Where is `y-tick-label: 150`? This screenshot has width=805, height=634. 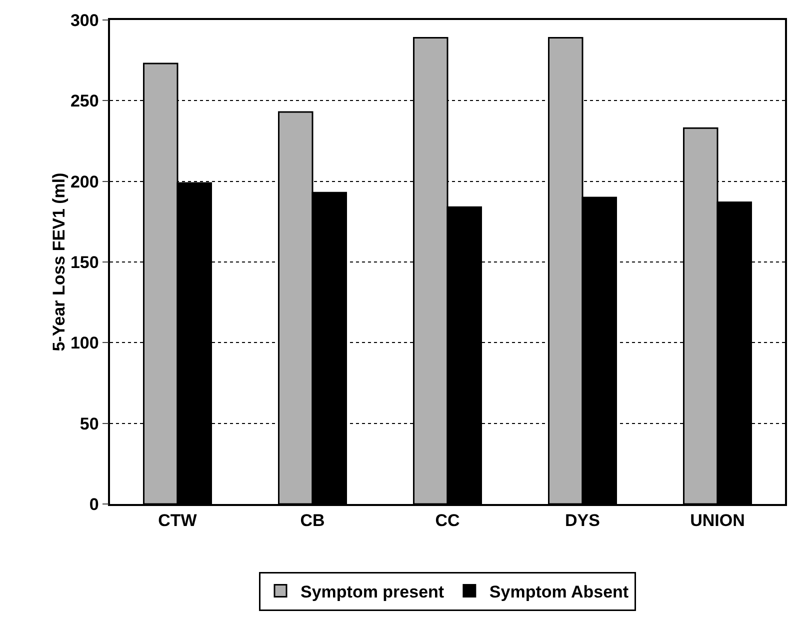 y-tick-label: 150 is located at coordinates (84, 262).